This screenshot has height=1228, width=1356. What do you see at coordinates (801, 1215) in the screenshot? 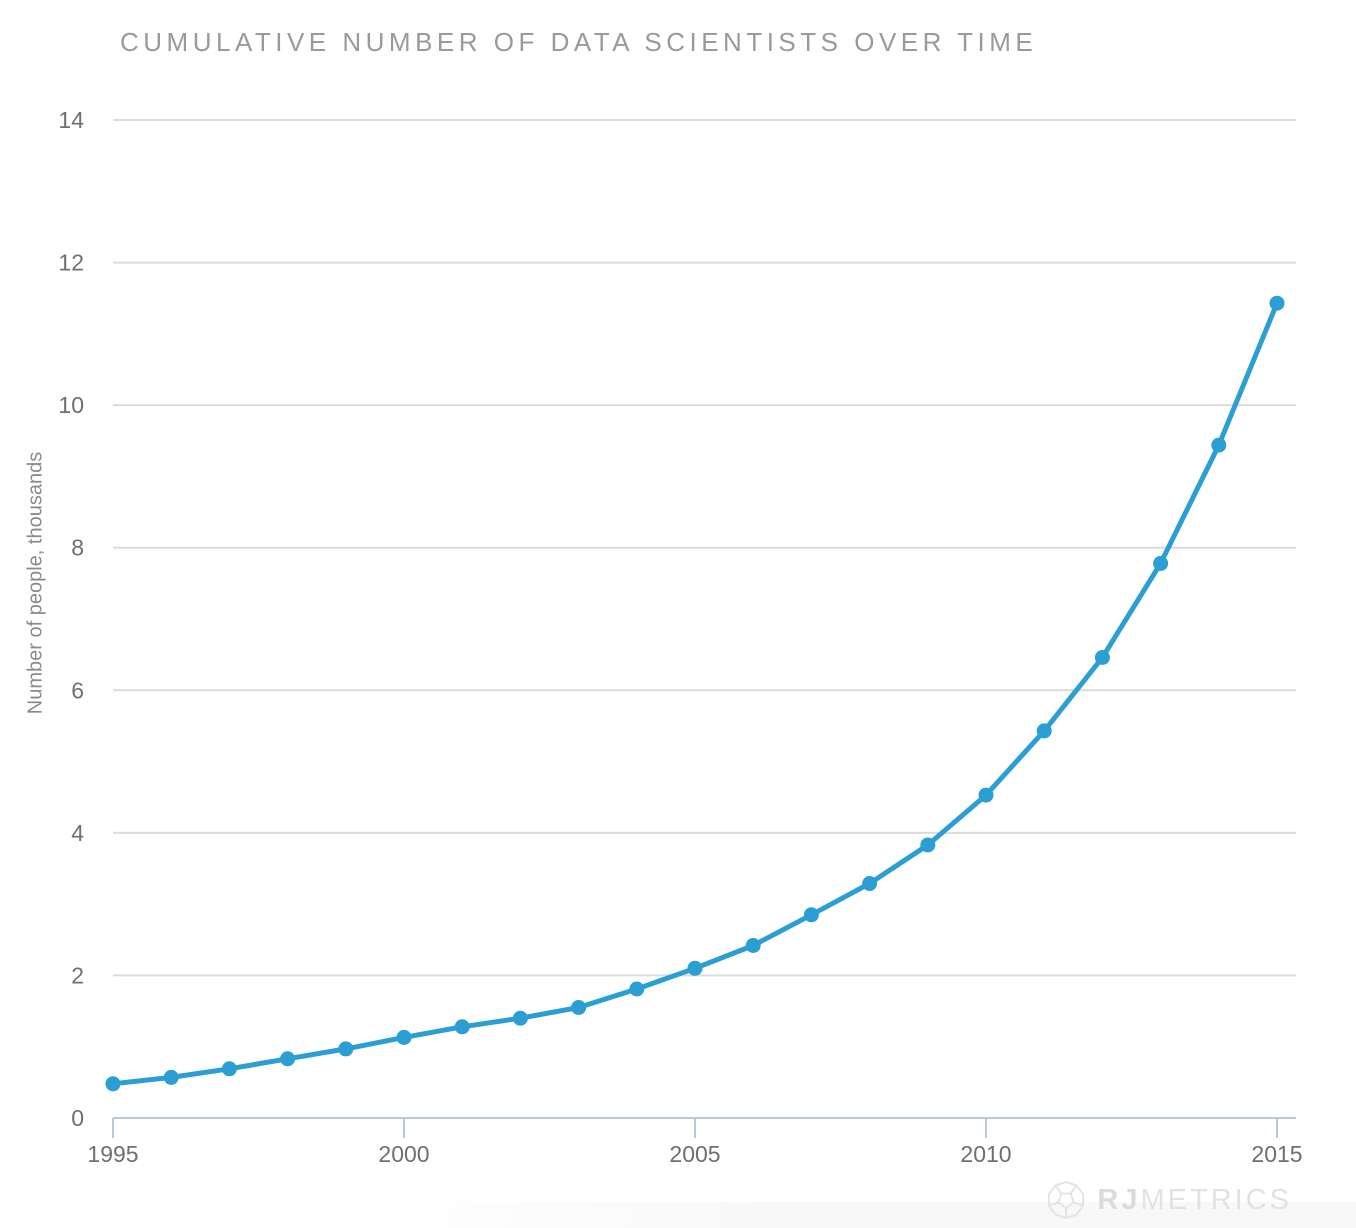
I see `background-watermark` at bounding box center [801, 1215].